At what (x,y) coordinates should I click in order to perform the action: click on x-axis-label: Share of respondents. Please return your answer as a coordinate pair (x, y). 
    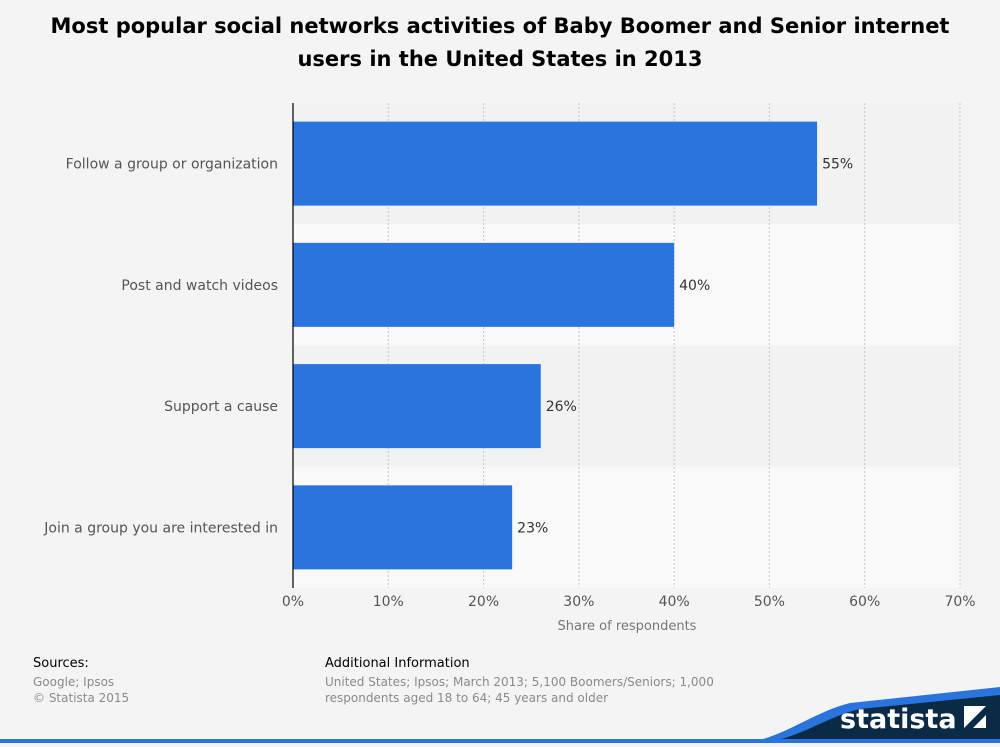
    Looking at the image, I should click on (627, 626).